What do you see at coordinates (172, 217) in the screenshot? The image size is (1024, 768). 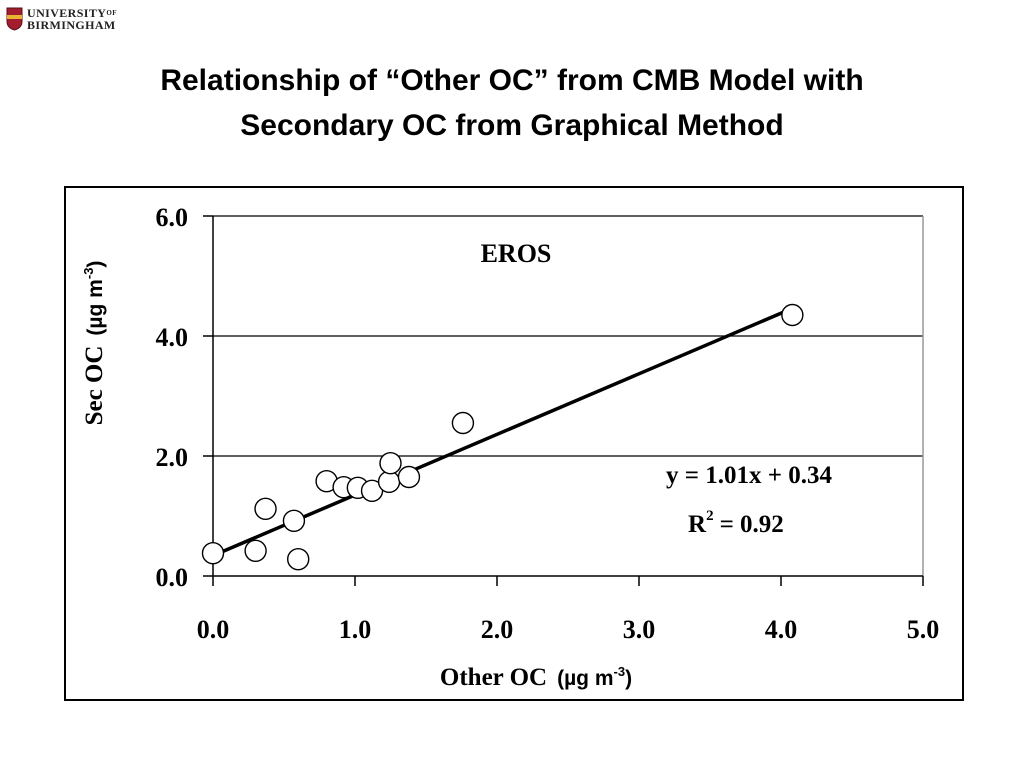 I see `y-tick-label: 6.0` at bounding box center [172, 217].